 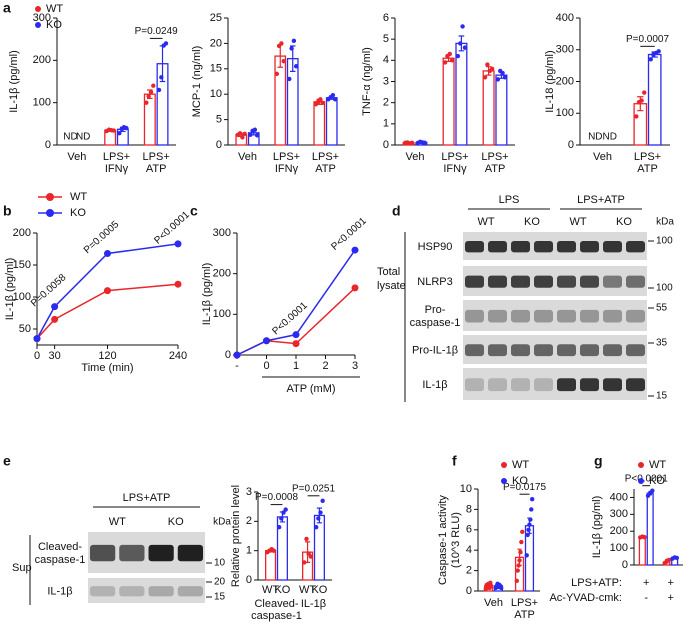 I want to click on row-label: Pro-IL-1β, so click(x=435, y=350).